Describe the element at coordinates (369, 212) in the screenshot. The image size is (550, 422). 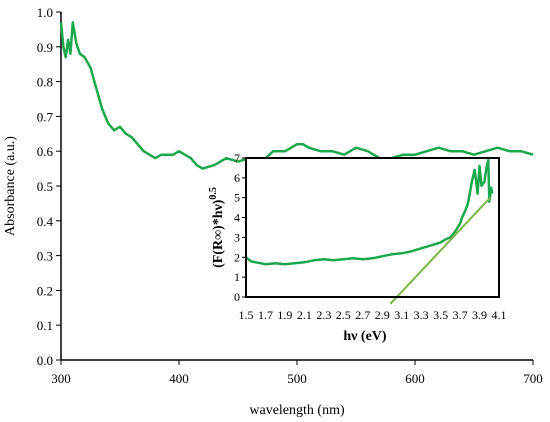
I see `inset-series-line` at that location.